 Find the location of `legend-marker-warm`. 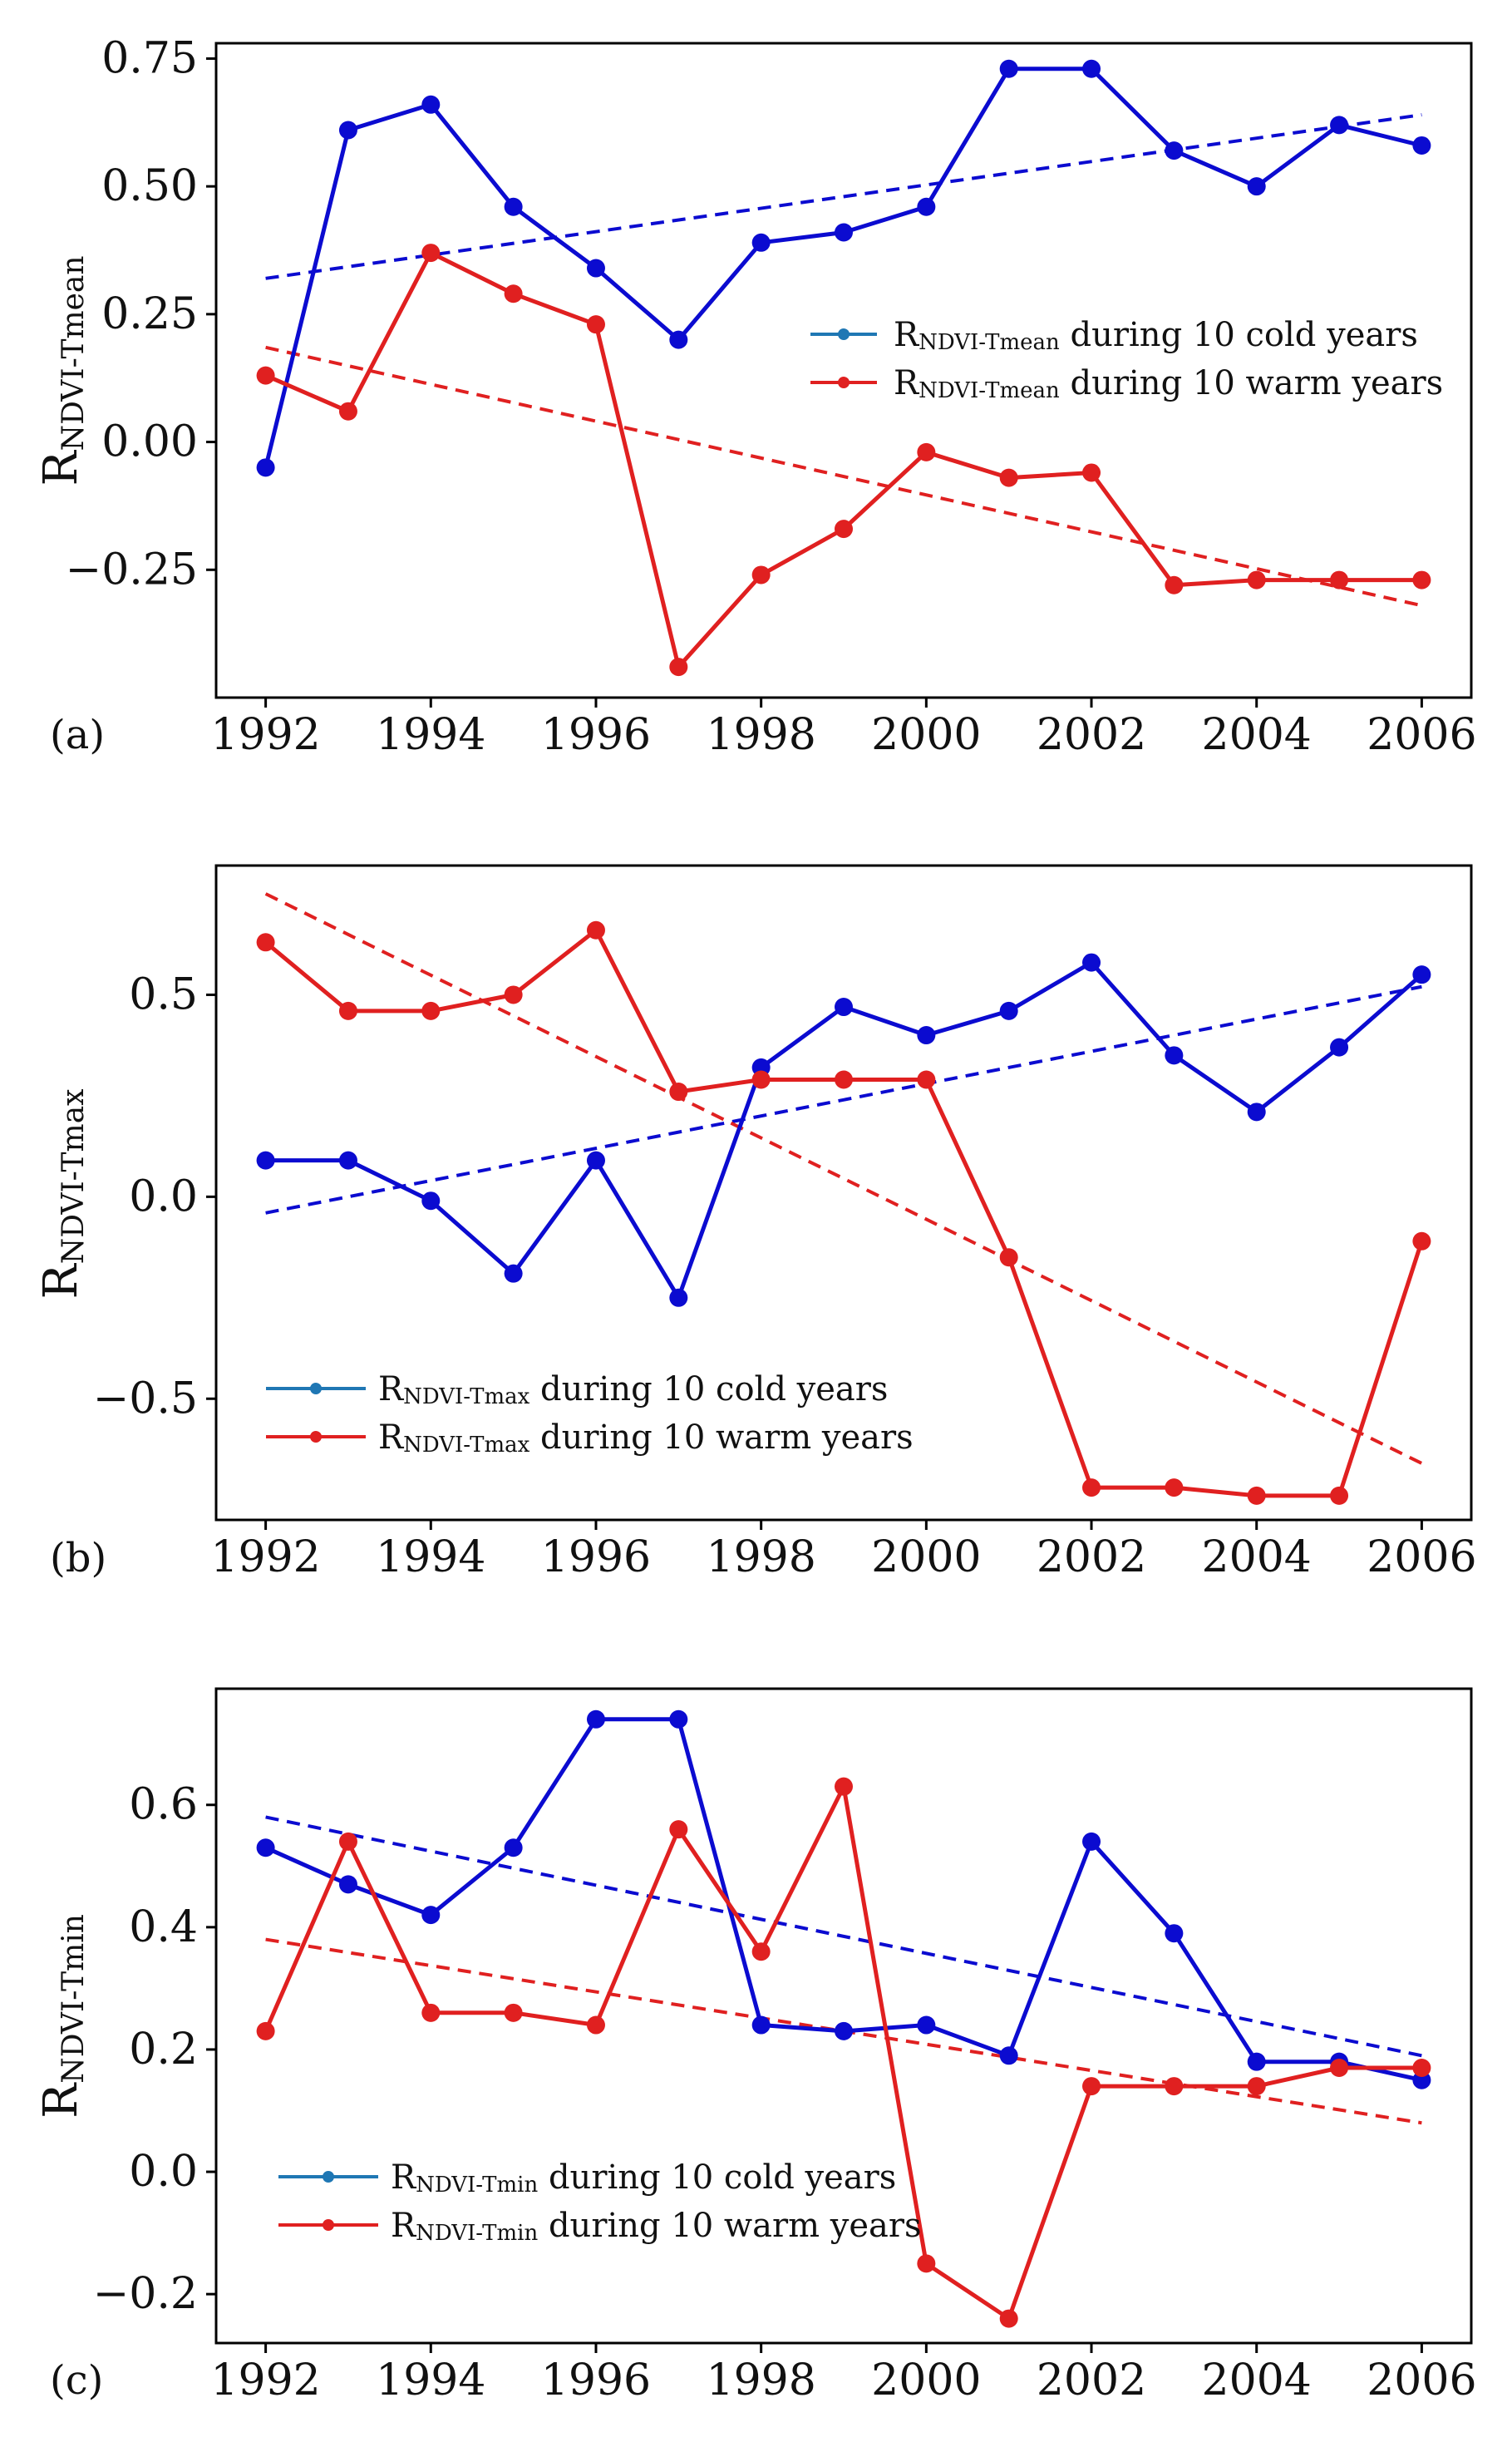

legend-marker-warm is located at coordinates (329, 2225).